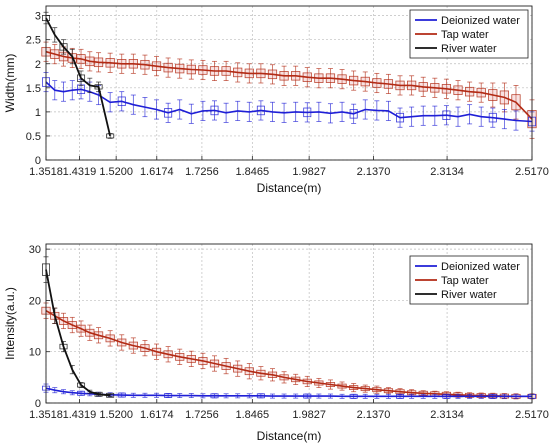  I want to click on width-legend: Deionized water Tap water River water, so click(469, 34).